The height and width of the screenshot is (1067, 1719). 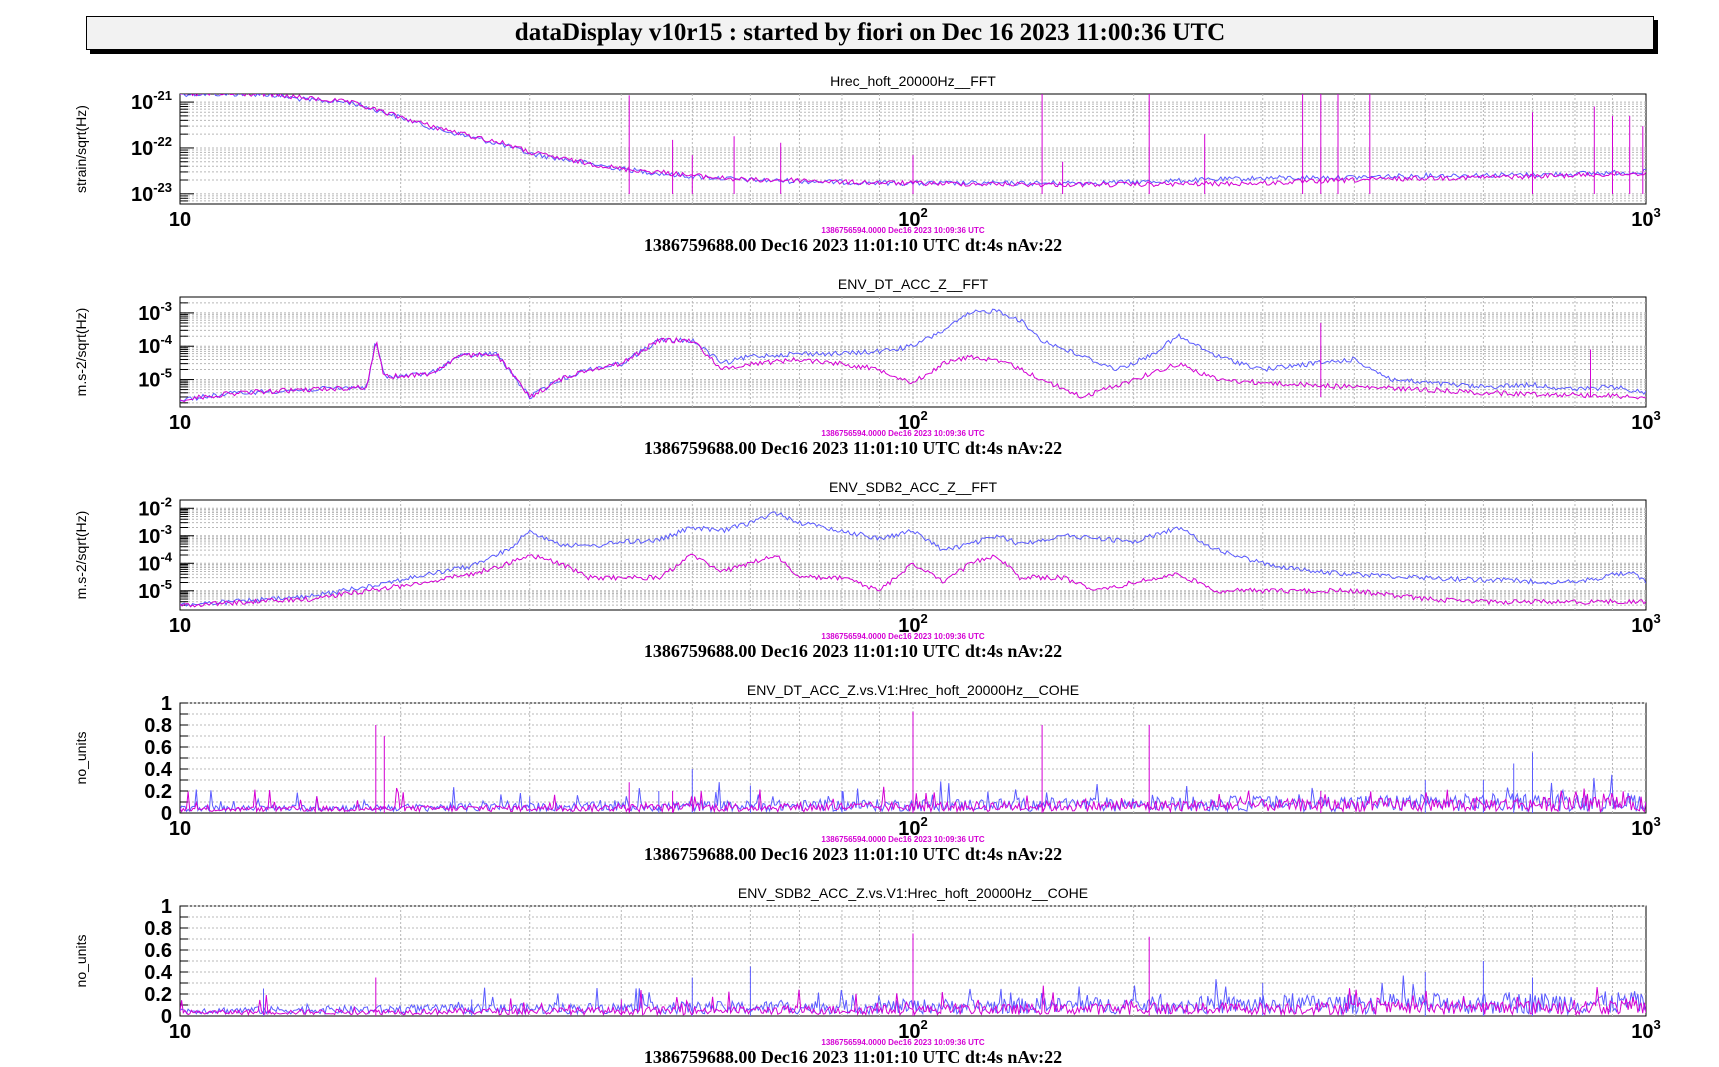 I want to click on y-tick-label: 10⁻²¹, so click(x=151, y=101).